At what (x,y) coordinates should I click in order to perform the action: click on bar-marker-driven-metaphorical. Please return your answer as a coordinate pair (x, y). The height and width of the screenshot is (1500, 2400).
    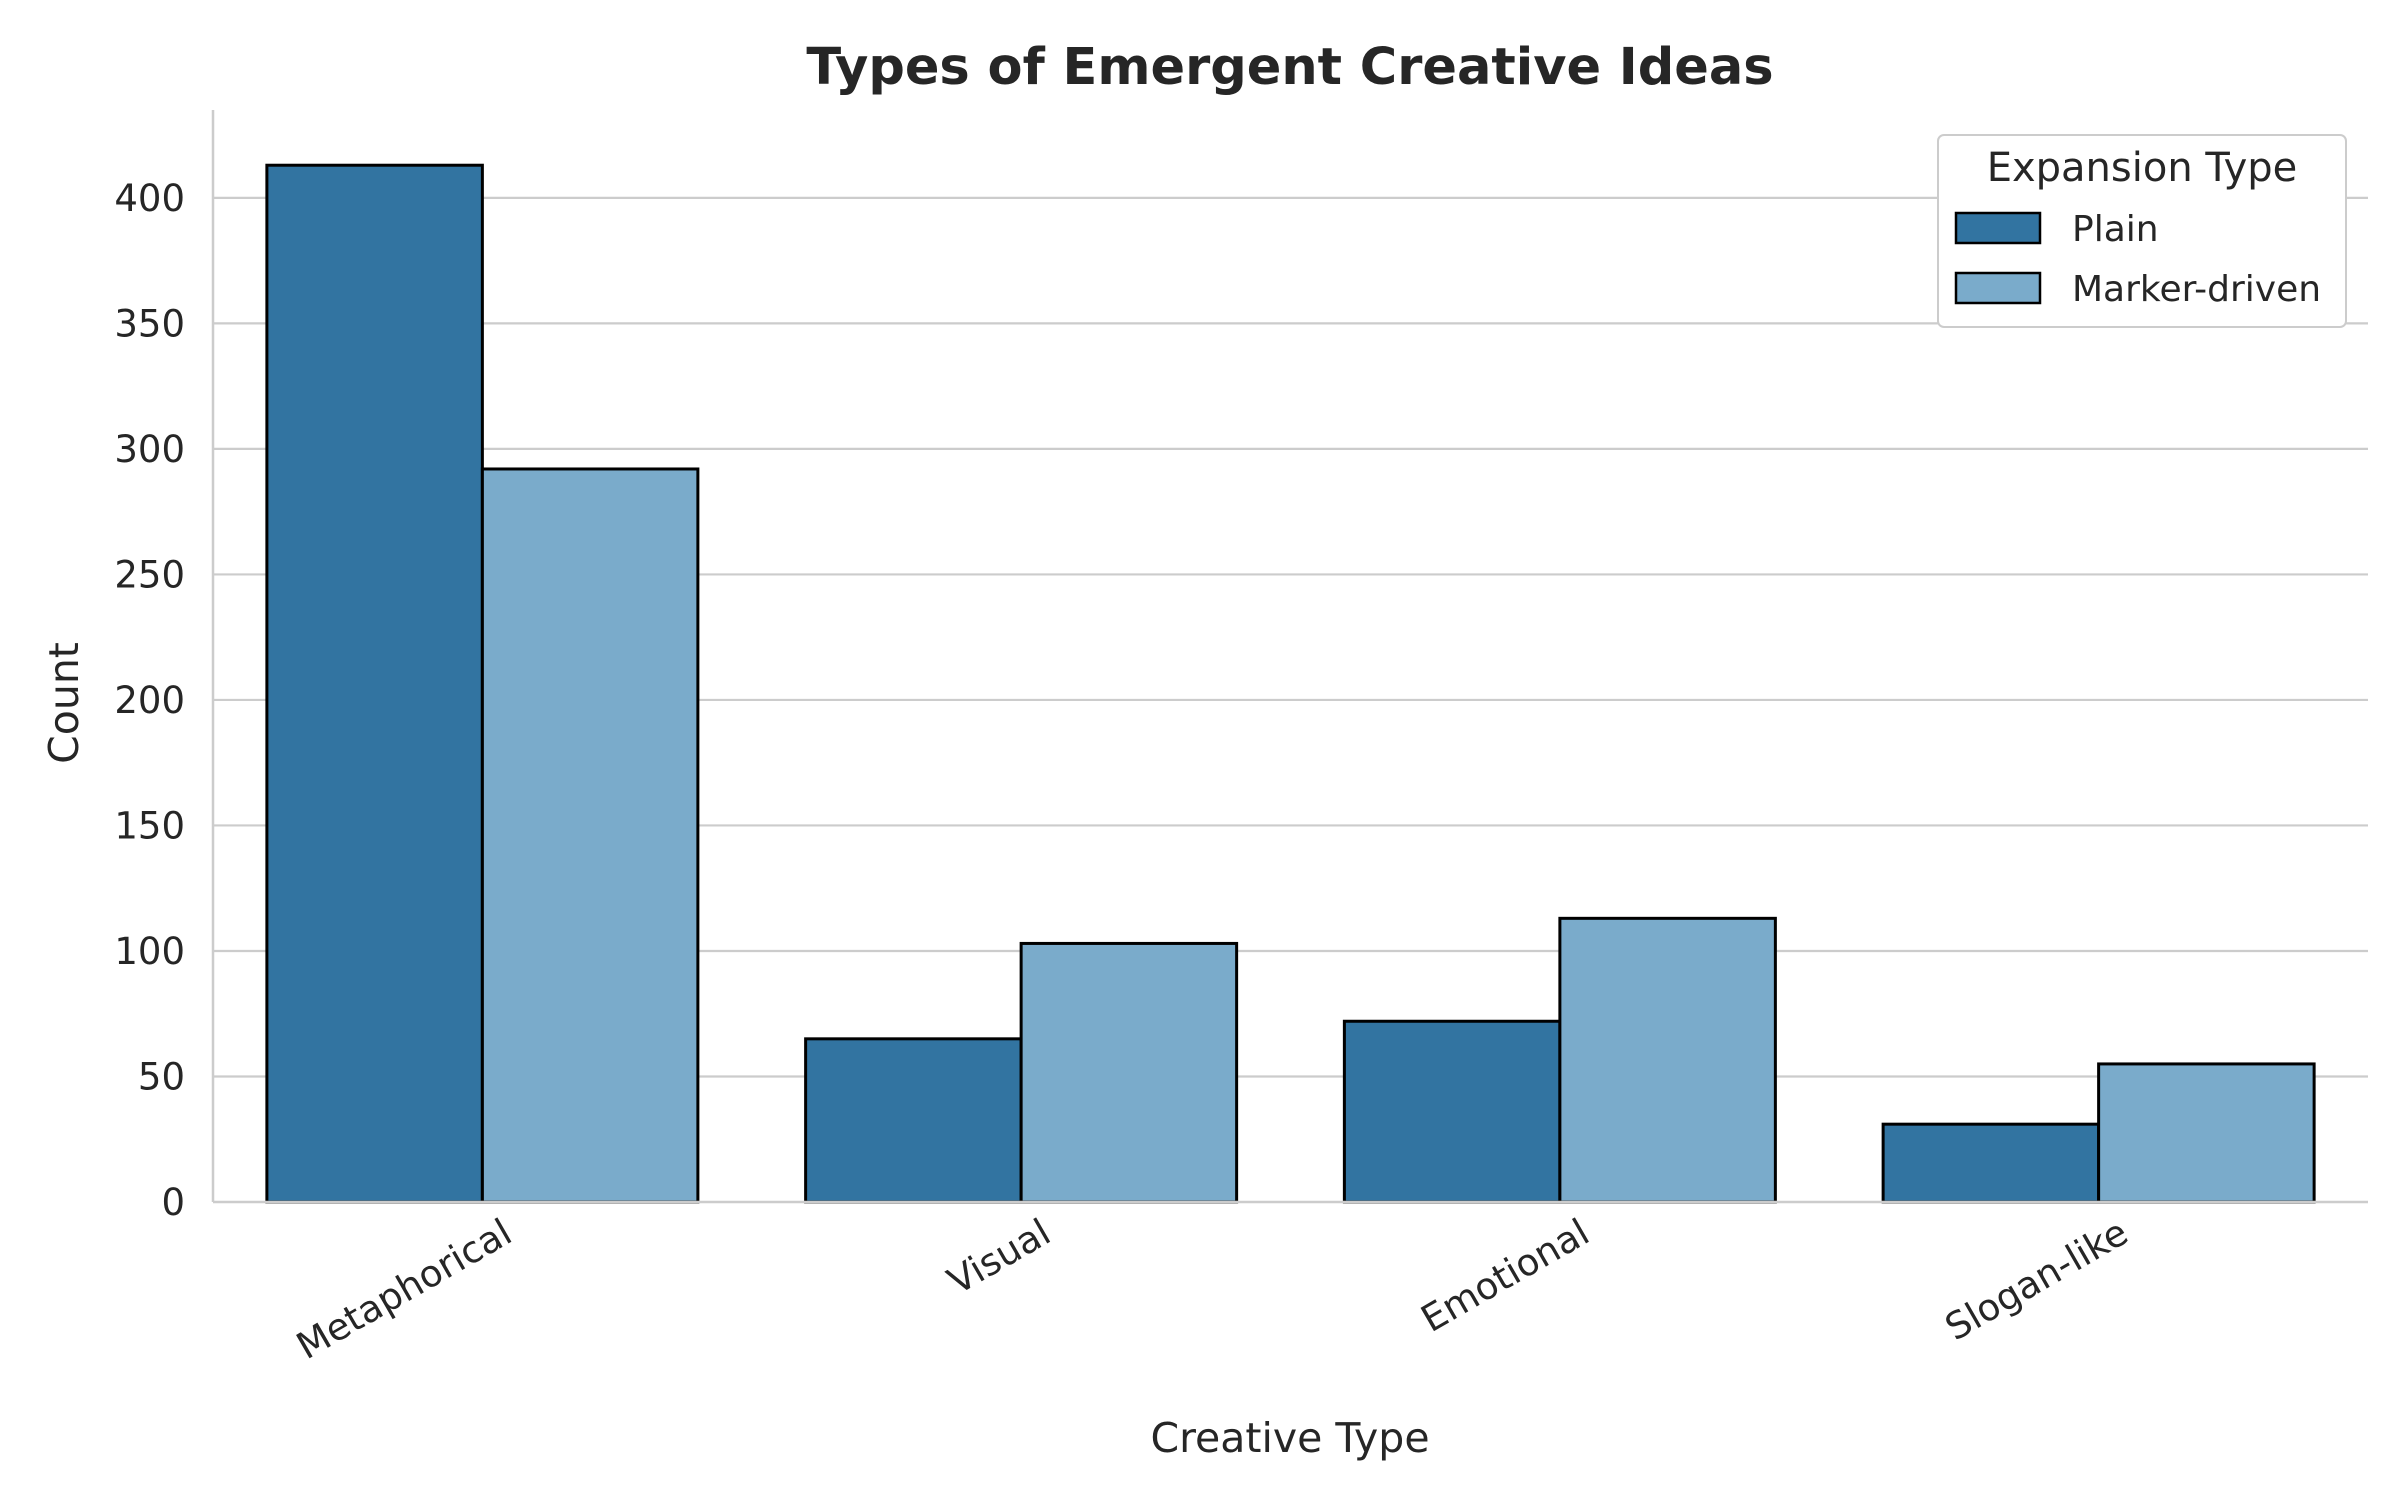
    Looking at the image, I should click on (590, 835).